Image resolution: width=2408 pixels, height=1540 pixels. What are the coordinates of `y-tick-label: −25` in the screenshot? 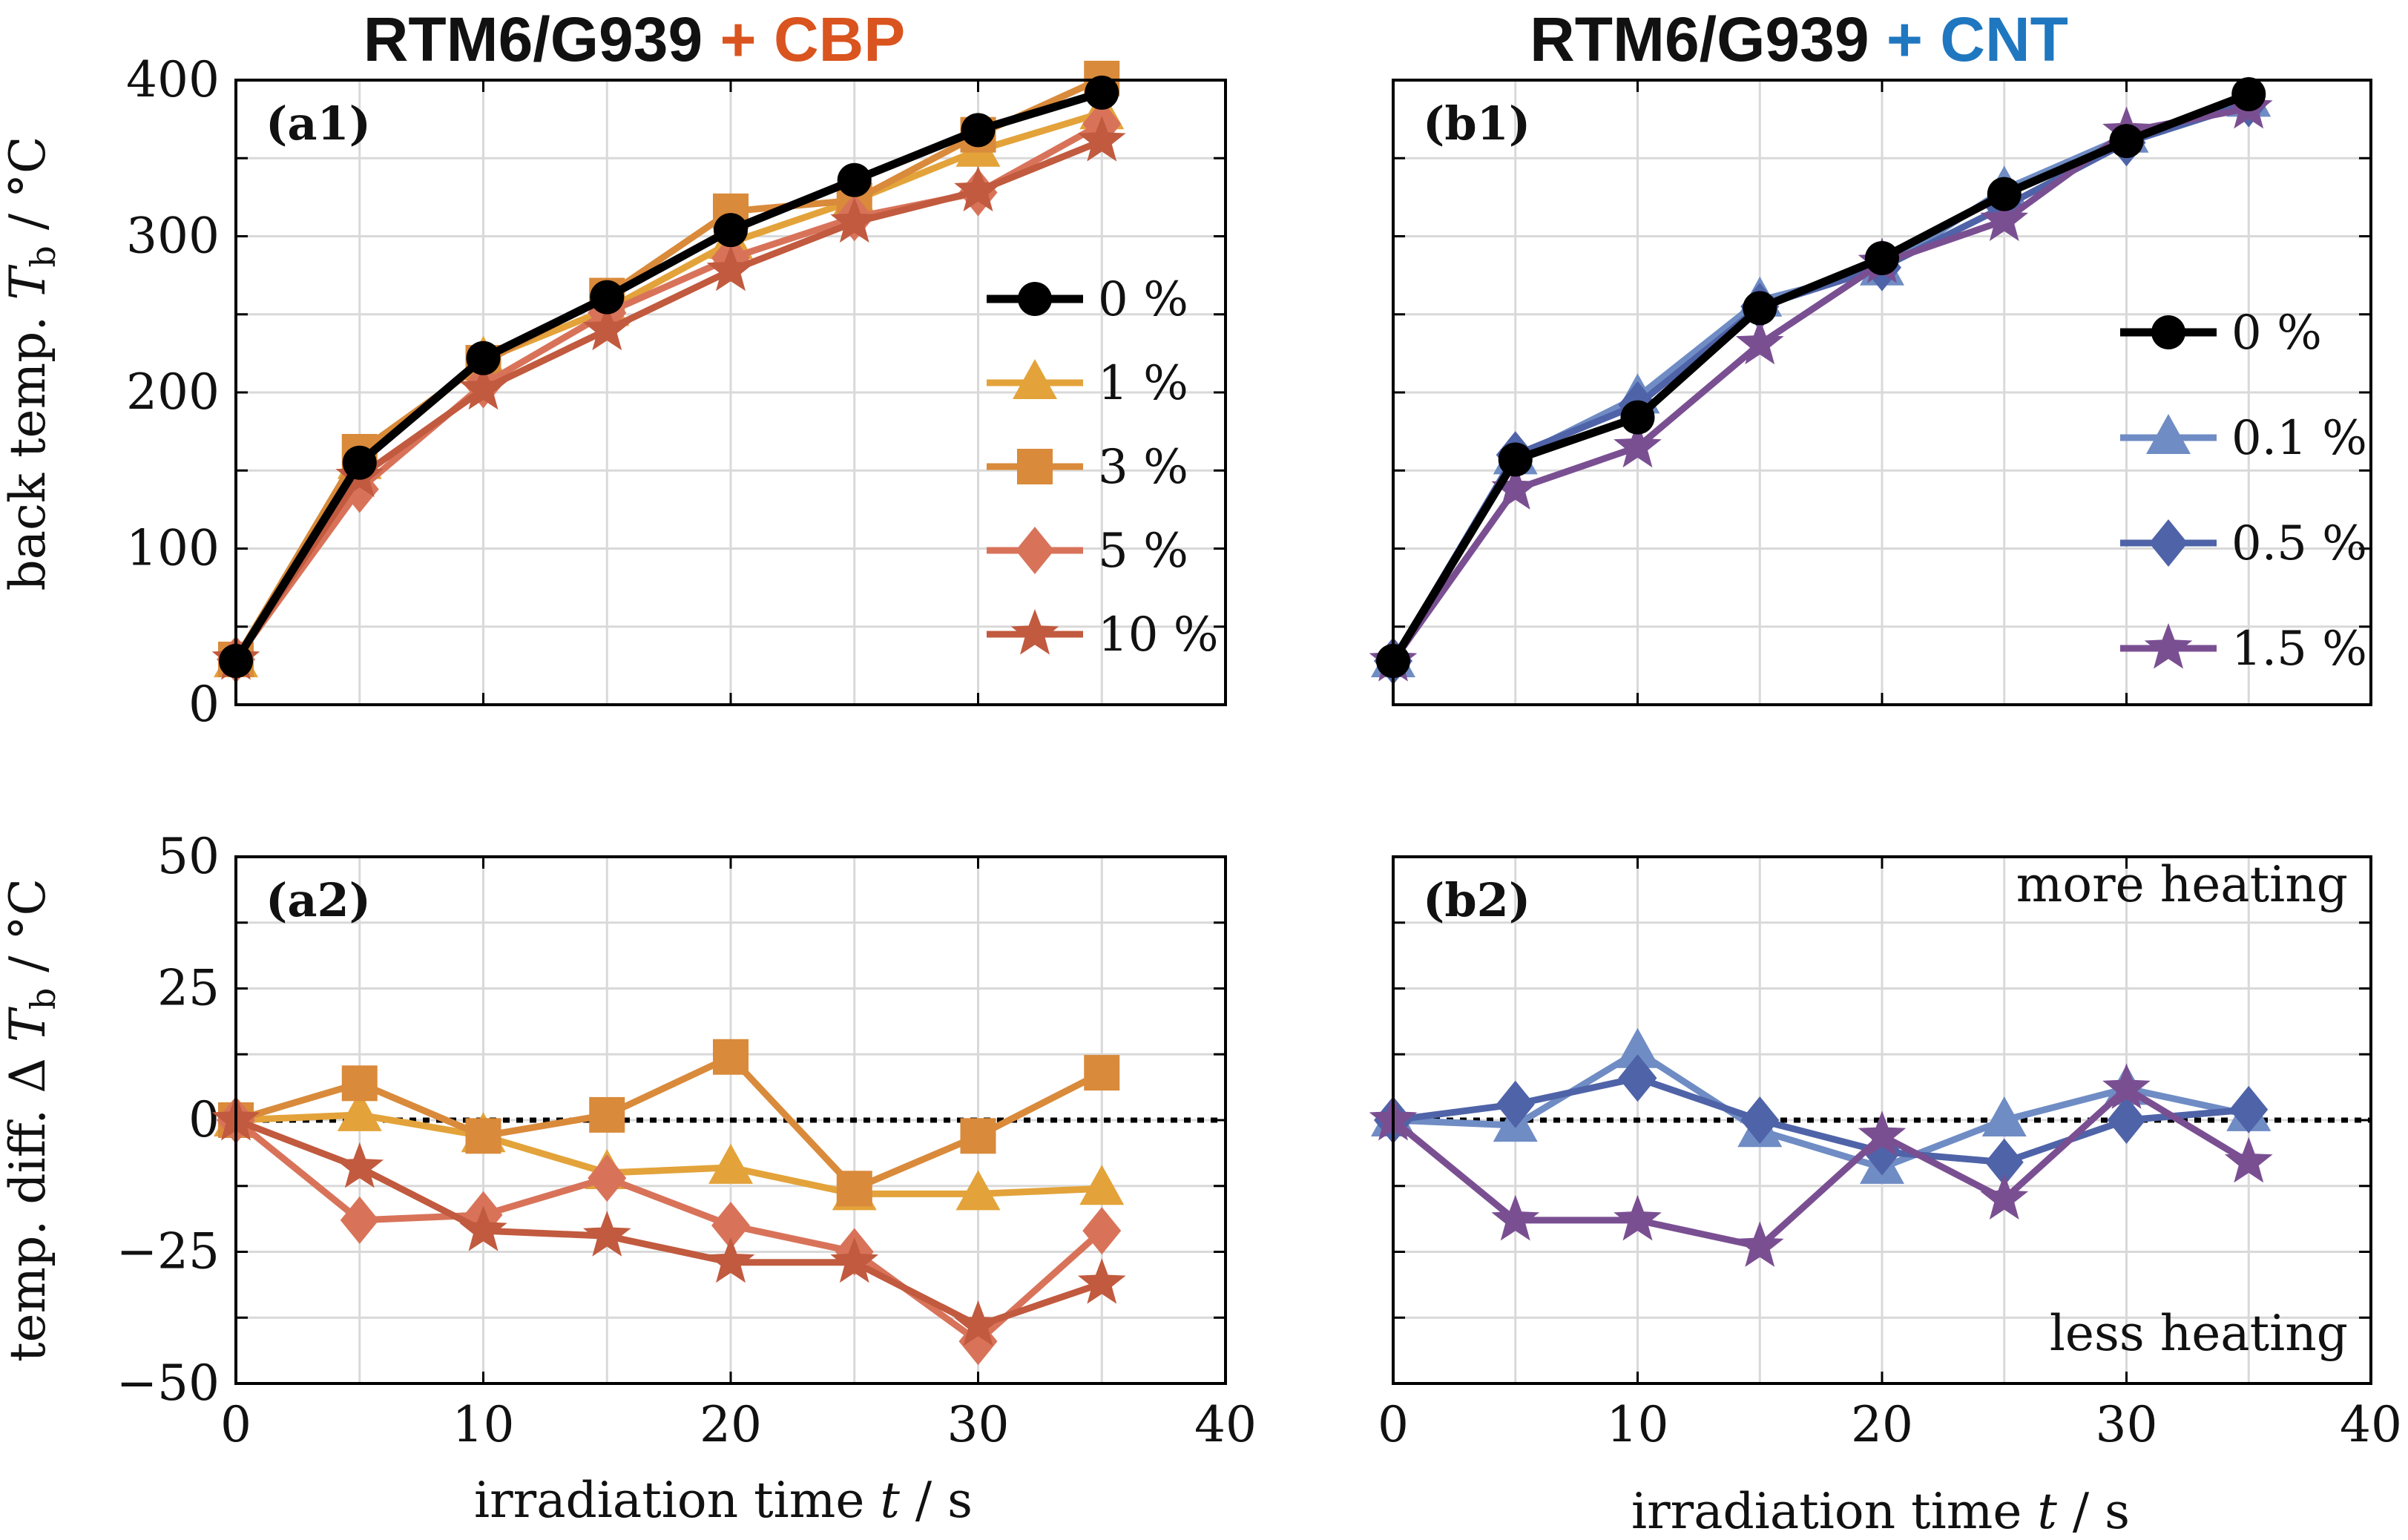 It's located at (168, 1251).